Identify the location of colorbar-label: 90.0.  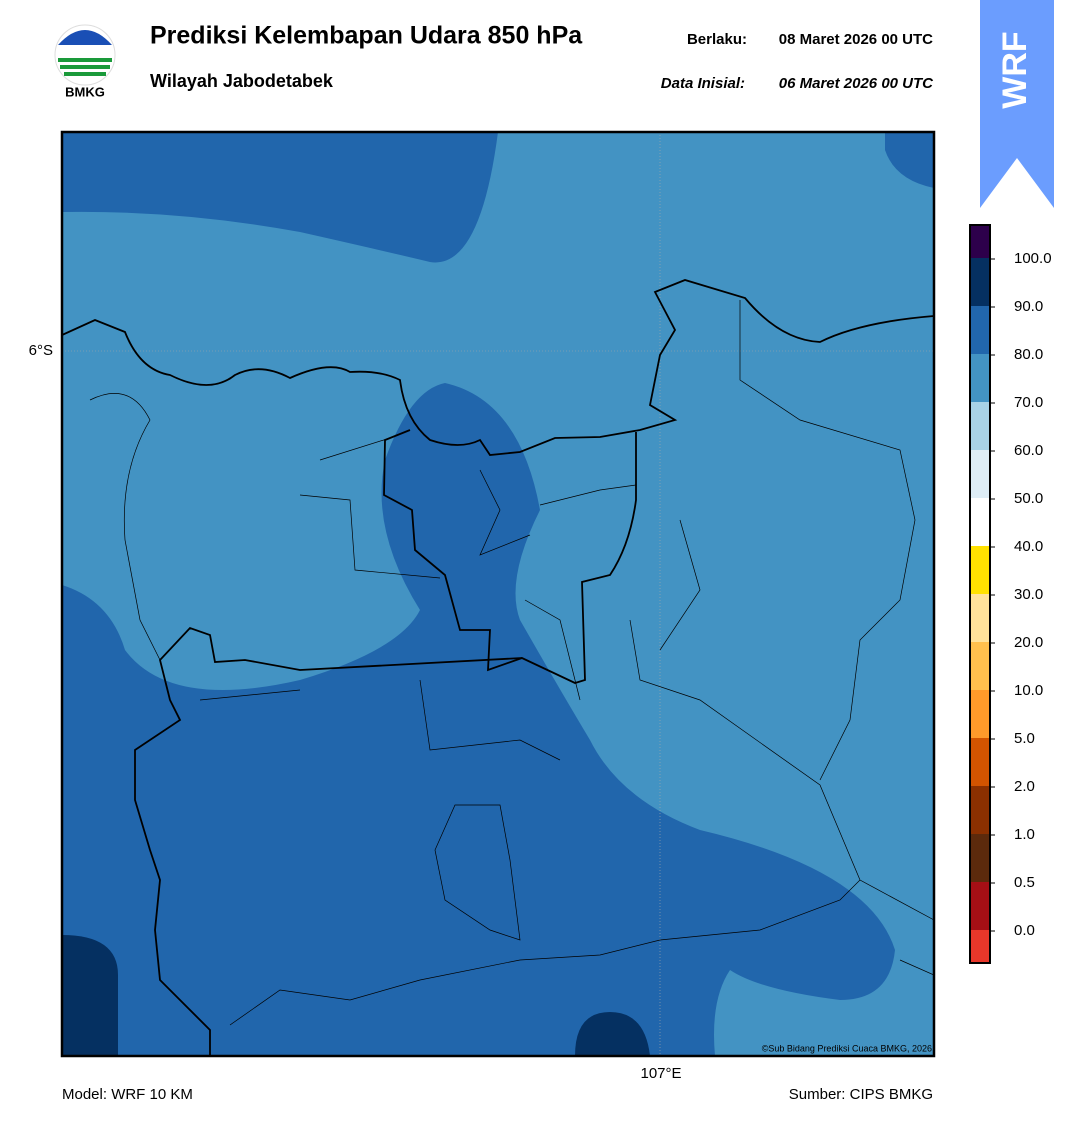
(1028, 306).